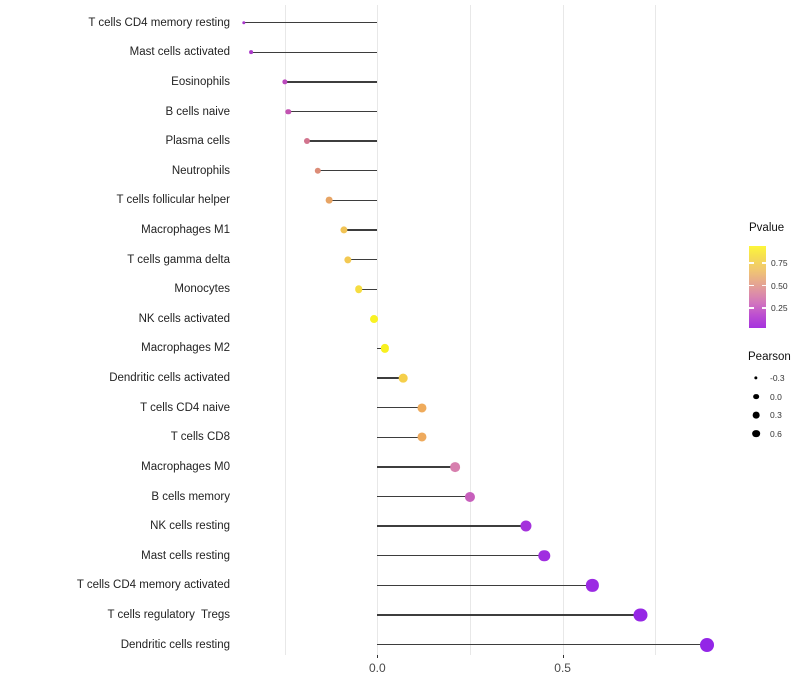 This screenshot has height=700, width=800. Describe the element at coordinates (776, 415) in the screenshot. I see `pearson-legend-label: 0.3` at that location.